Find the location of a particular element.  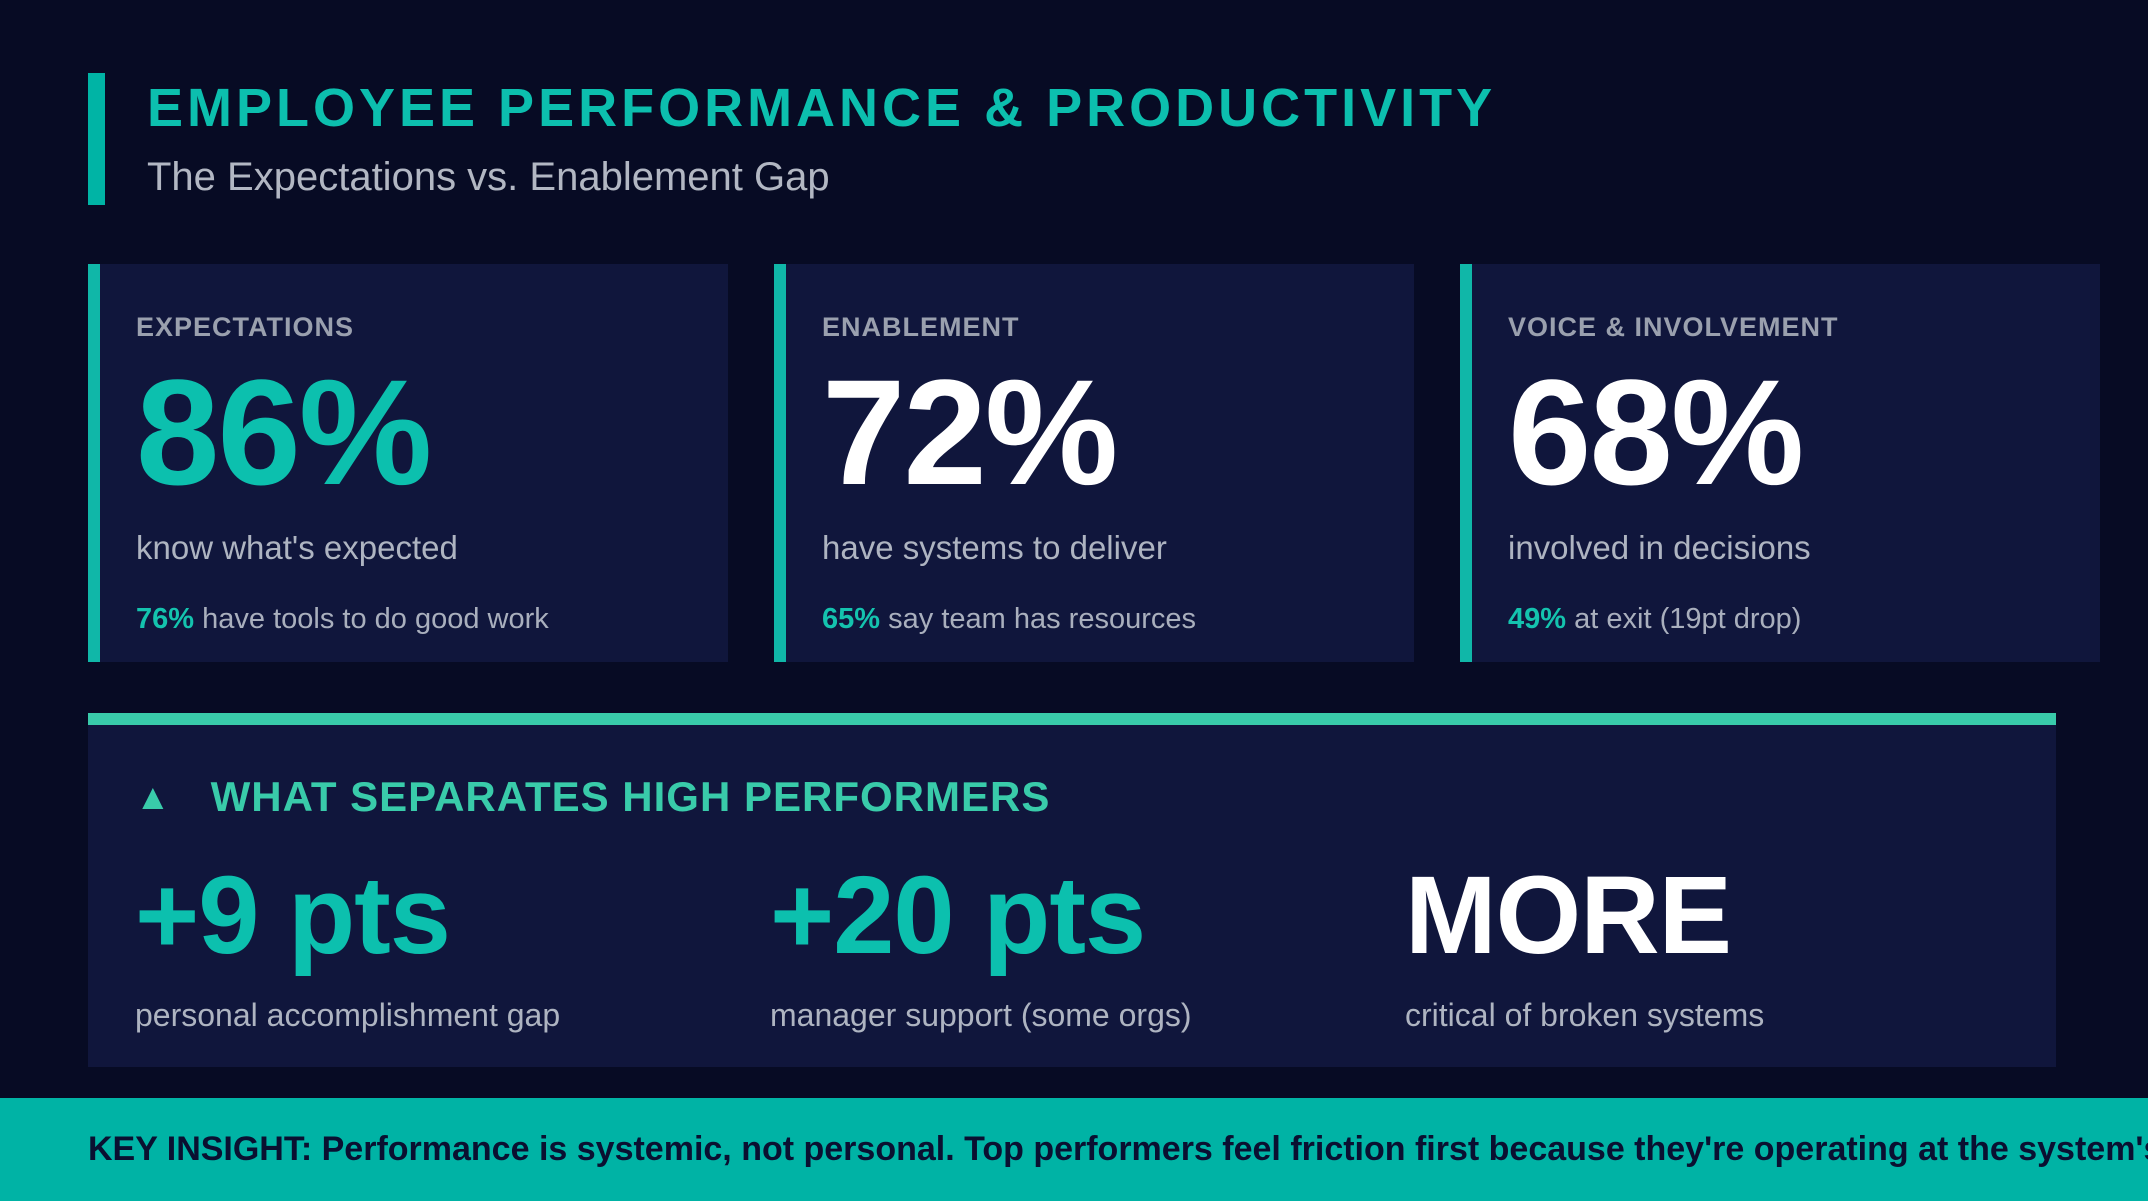

card-description: know what's expected is located at coordinates (297, 547).